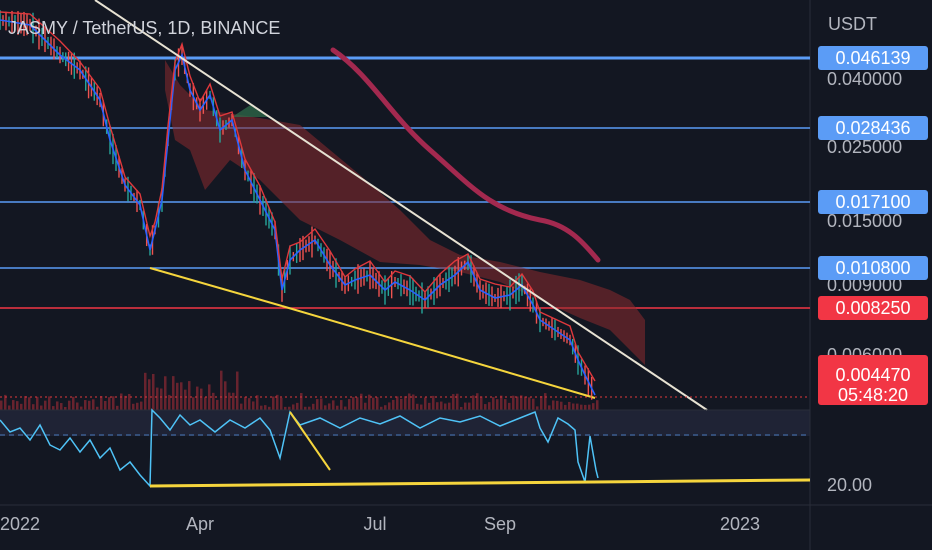  I want to click on price-level-tag-text: 0.046139, so click(872, 58).